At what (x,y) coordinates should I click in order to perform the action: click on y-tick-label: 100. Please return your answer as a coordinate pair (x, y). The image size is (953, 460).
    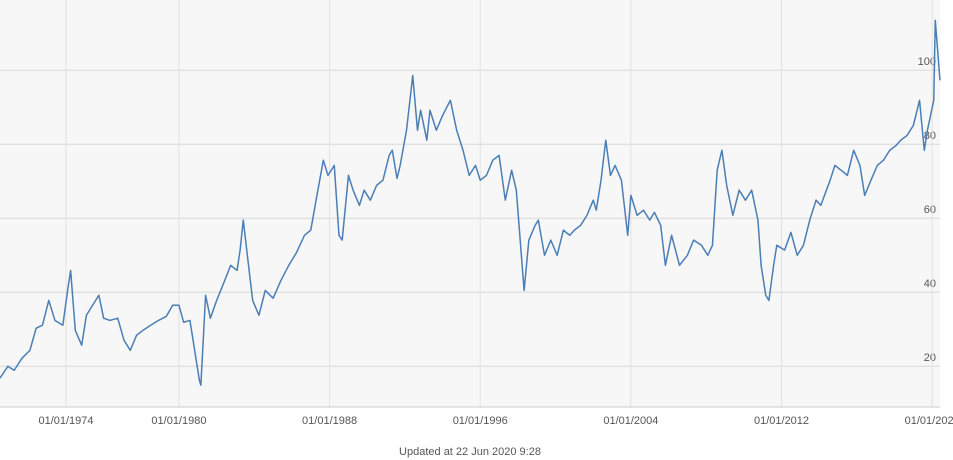
    Looking at the image, I should click on (927, 62).